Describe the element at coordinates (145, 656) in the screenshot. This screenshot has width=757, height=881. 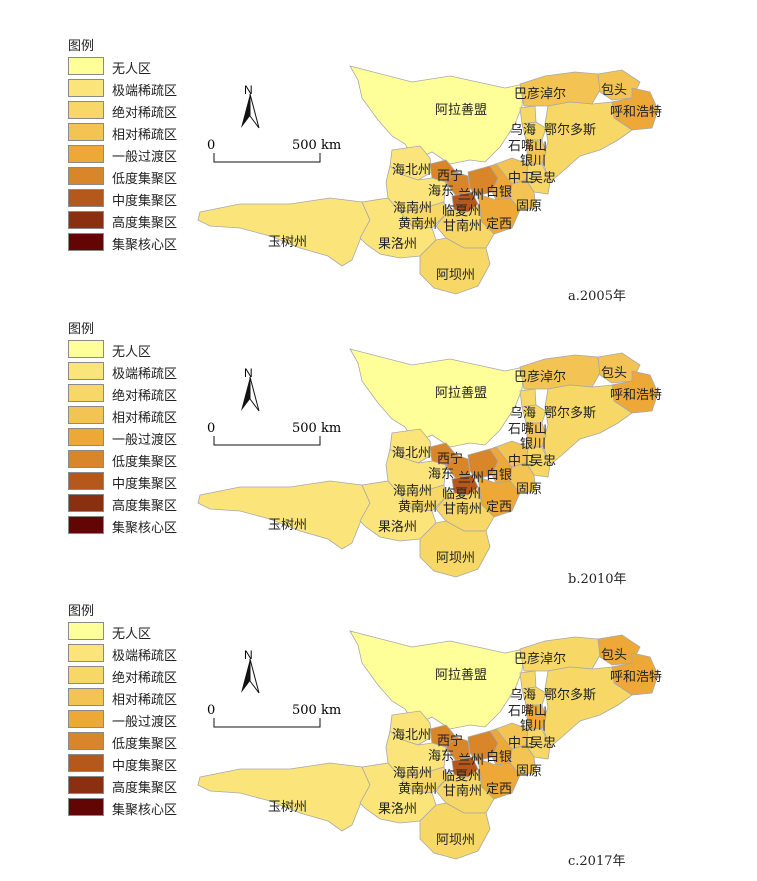
I see `legend-label: 极端稀疏区` at that location.